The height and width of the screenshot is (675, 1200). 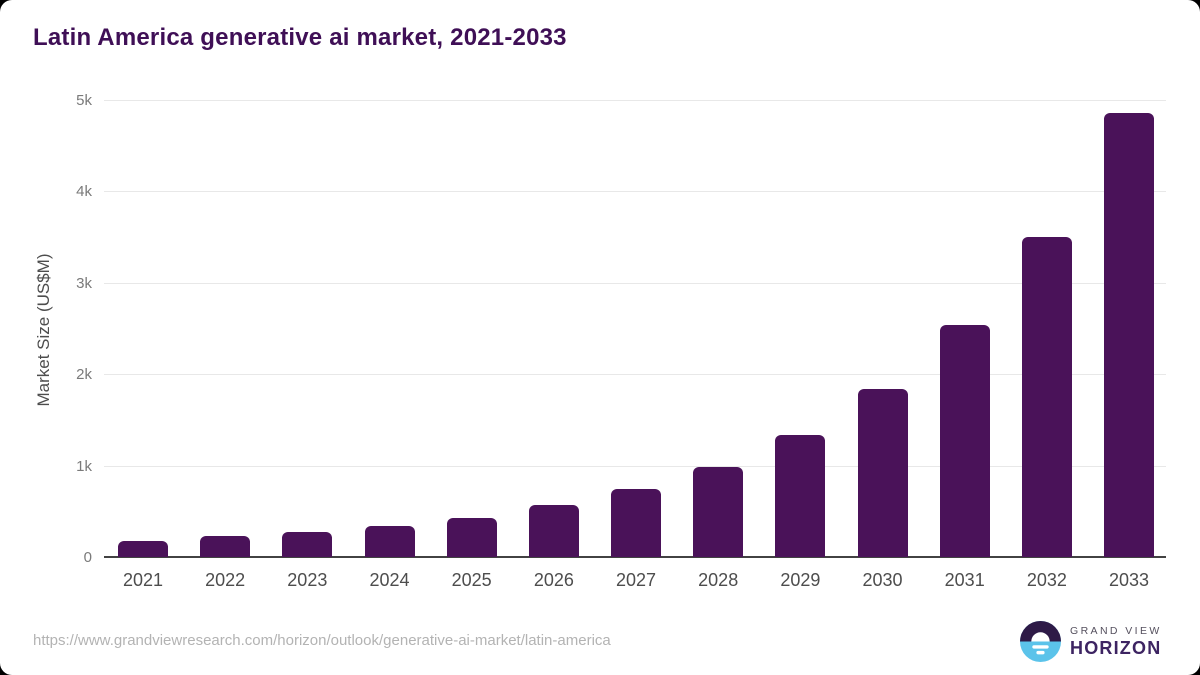 What do you see at coordinates (718, 580) in the screenshot?
I see `x-tick-label-2028: 2028` at bounding box center [718, 580].